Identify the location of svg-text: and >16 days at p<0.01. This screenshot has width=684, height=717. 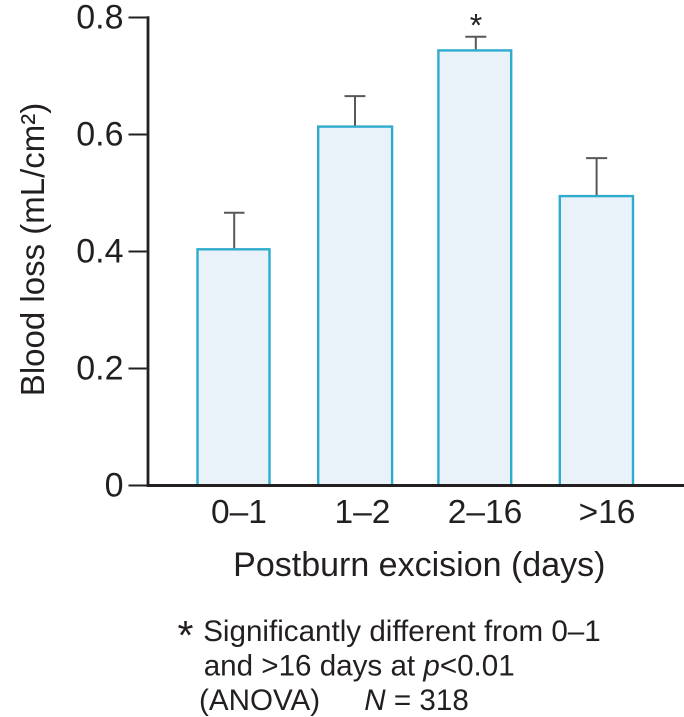
(359, 666).